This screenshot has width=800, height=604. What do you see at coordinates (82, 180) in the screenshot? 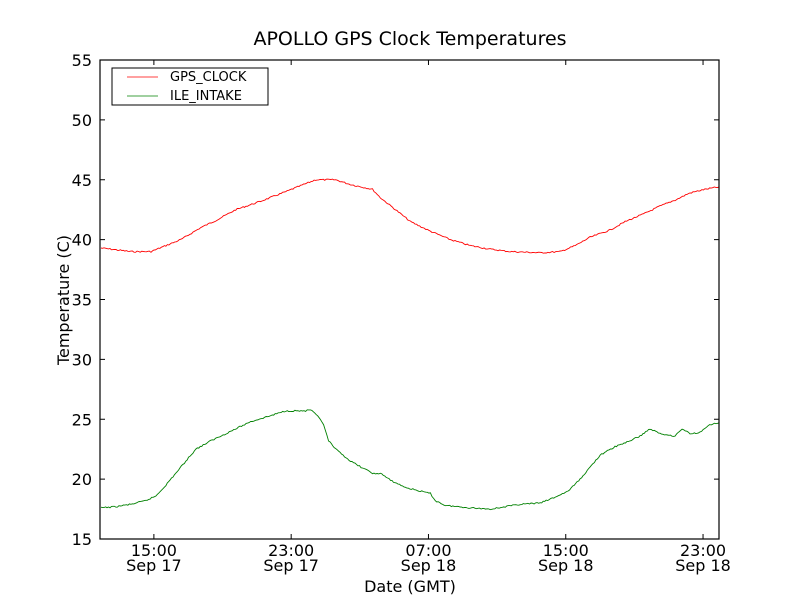
I see `y-tick-label: 45` at bounding box center [82, 180].